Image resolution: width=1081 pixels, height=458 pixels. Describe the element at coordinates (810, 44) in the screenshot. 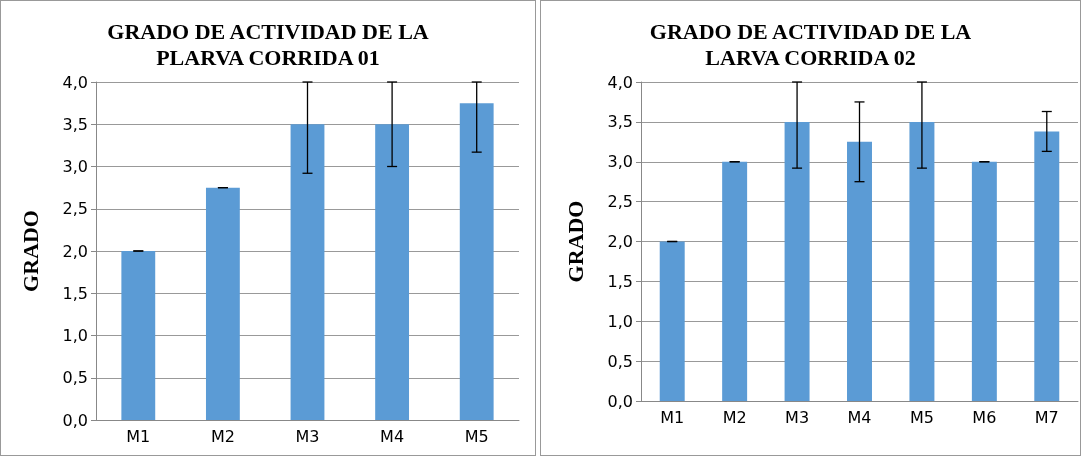

I see `chart-title: GRADO DE ACTIVIDAD DE LA LARVA CORRIDA 02` at that location.